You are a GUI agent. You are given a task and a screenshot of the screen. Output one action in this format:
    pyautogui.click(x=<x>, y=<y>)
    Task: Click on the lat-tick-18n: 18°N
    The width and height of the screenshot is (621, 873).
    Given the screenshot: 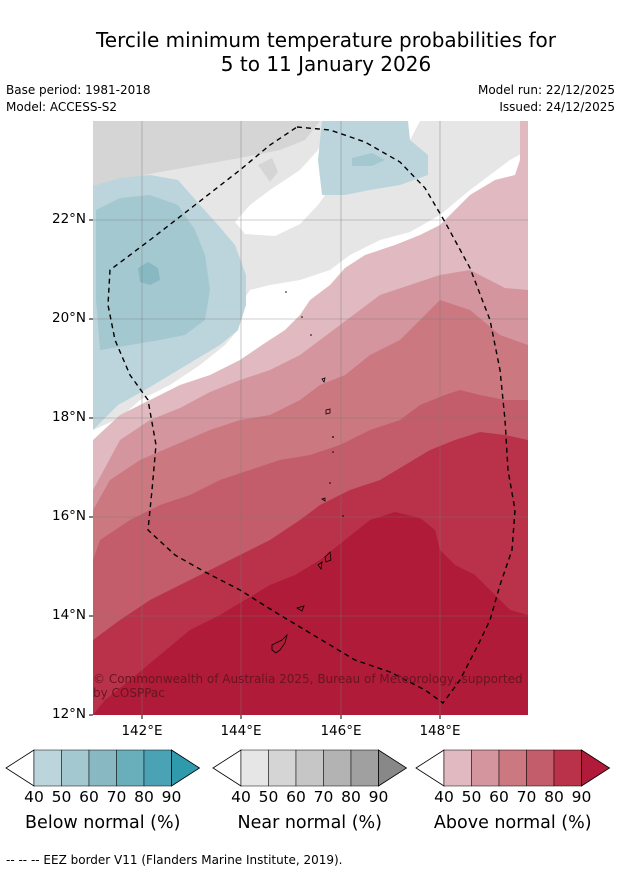 What is the action you would take?
    pyautogui.click(x=69, y=417)
    